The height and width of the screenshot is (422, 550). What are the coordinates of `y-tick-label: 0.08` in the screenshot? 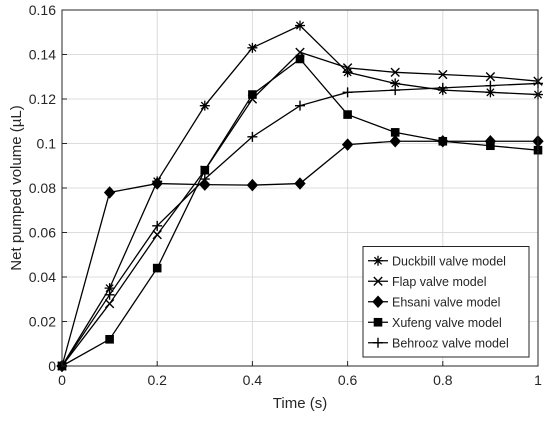 It's located at (42, 188).